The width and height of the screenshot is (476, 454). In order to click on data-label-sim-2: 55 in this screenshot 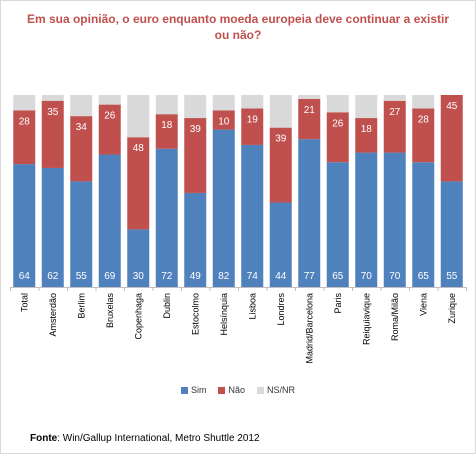, I will do `click(82, 276)`.